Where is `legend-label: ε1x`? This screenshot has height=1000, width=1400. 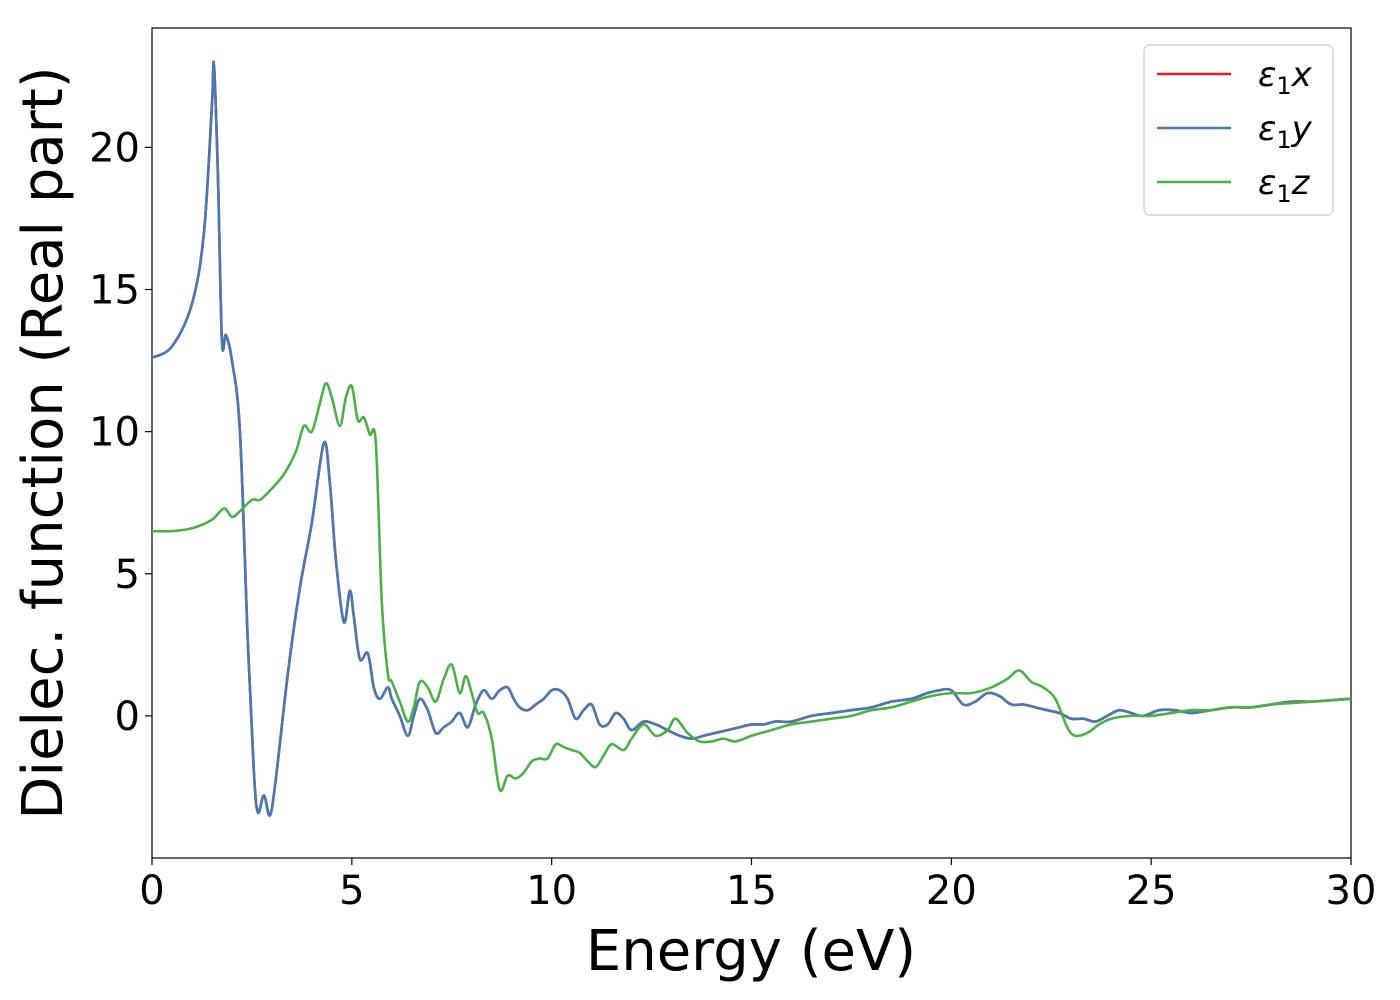
legend-label: ε1x is located at coordinates (1285, 77).